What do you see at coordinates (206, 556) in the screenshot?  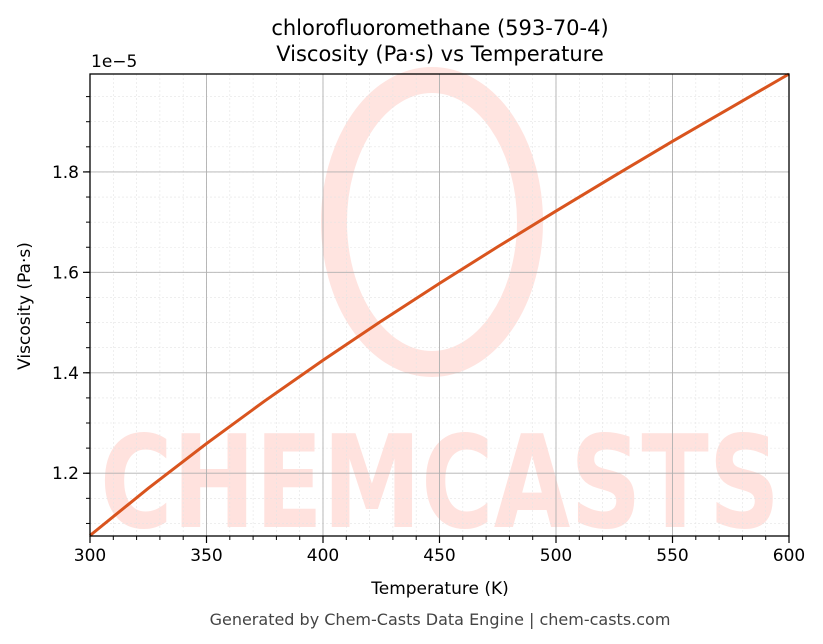 I see `x-tick-label: 350` at bounding box center [206, 556].